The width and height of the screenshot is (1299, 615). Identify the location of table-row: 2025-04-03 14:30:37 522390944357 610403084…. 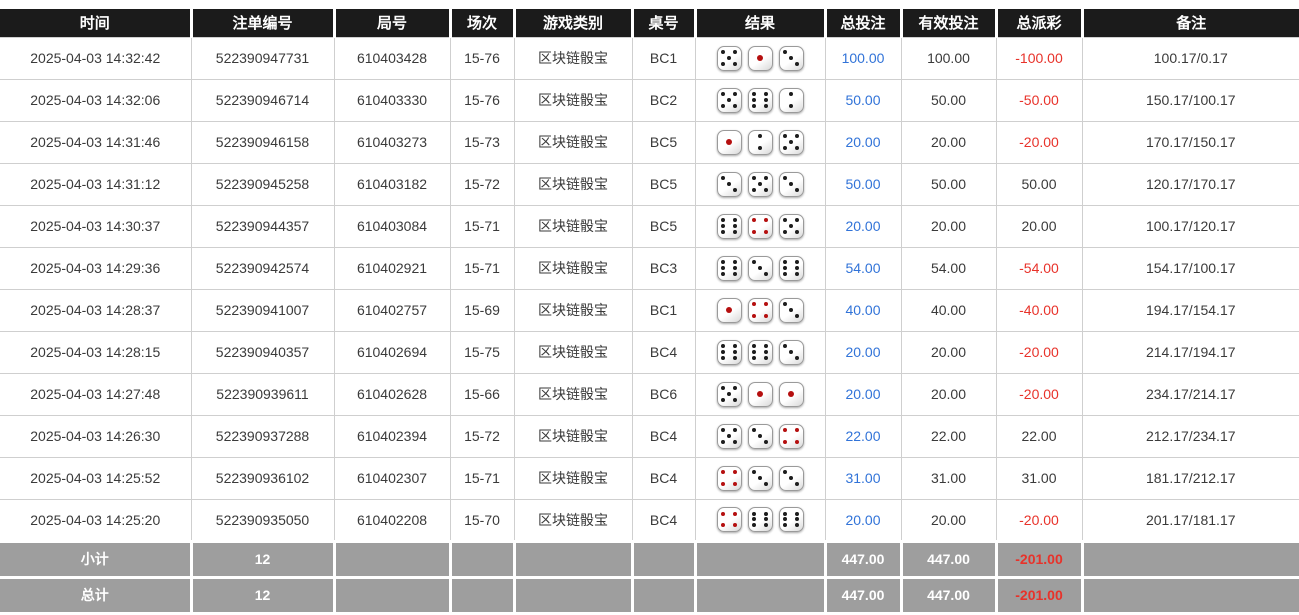
(649, 226).